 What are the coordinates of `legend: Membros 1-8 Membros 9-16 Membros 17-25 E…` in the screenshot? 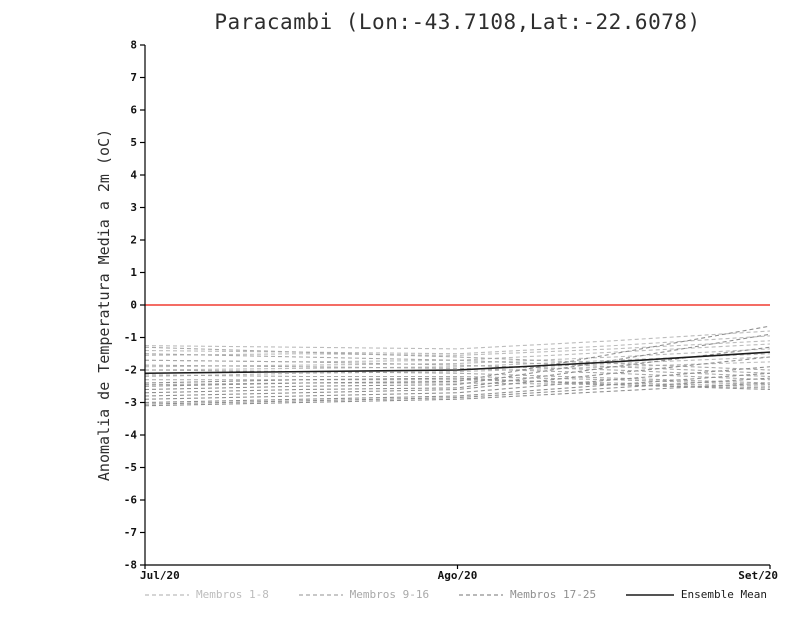 It's located at (456, 594).